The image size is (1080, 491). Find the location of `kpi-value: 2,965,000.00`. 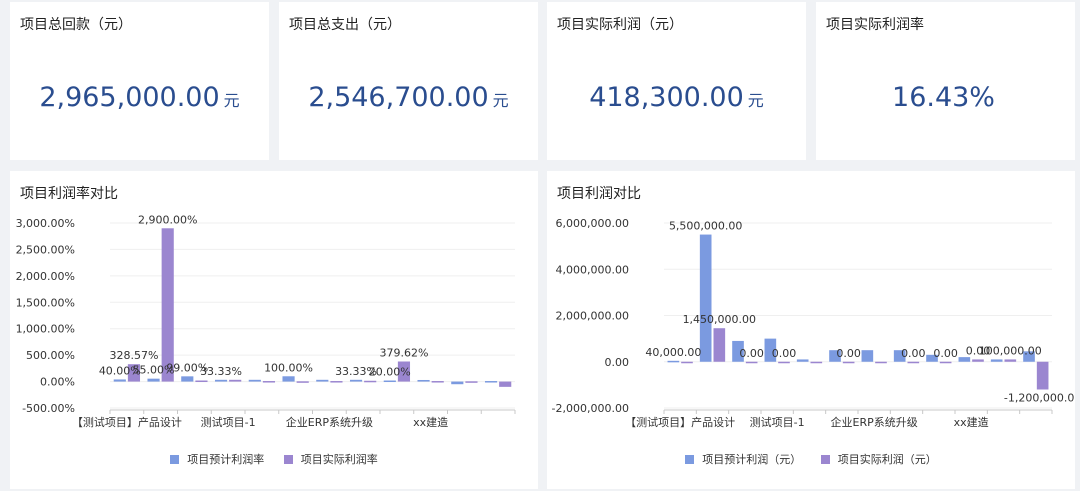

kpi-value: 2,965,000.00 is located at coordinates (129, 97).